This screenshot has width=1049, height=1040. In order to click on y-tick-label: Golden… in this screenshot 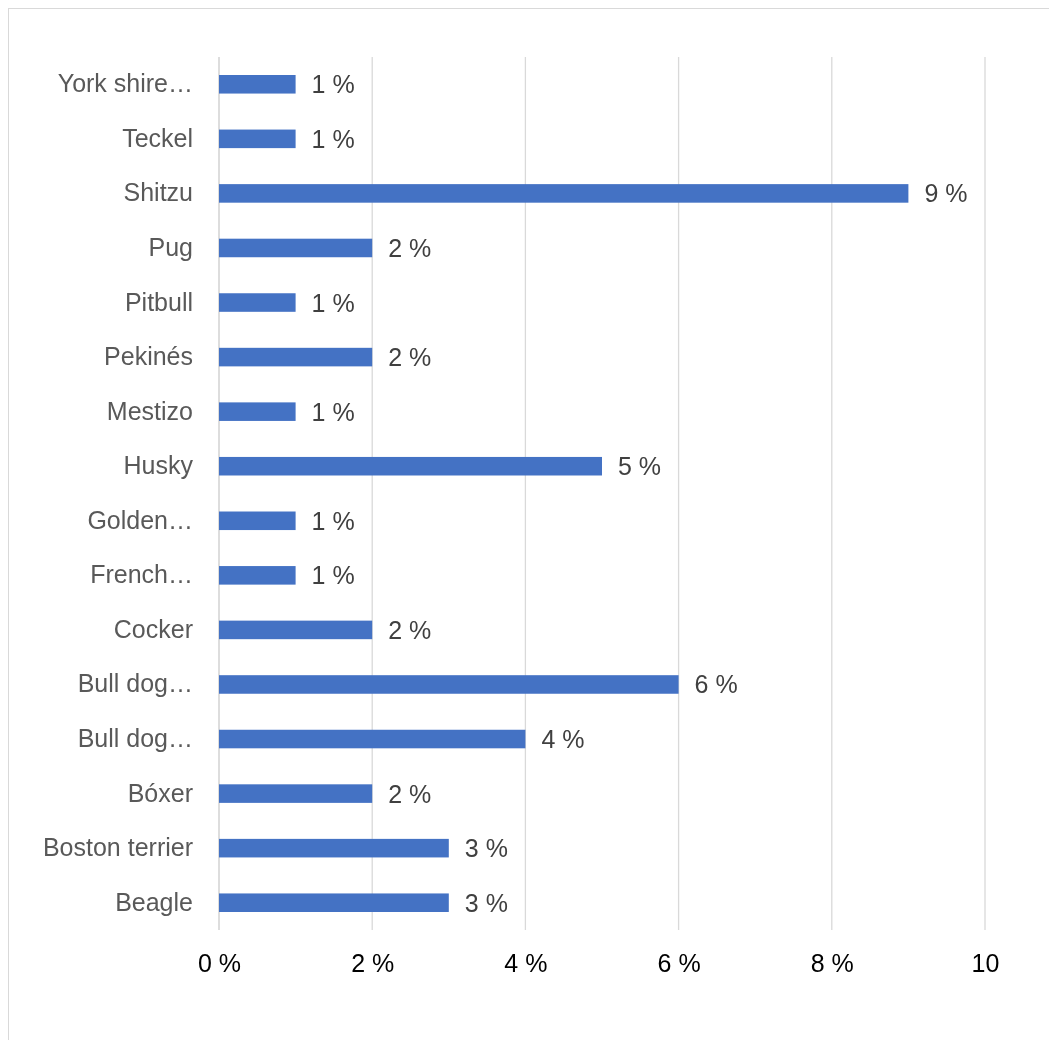, I will do `click(140, 519)`.